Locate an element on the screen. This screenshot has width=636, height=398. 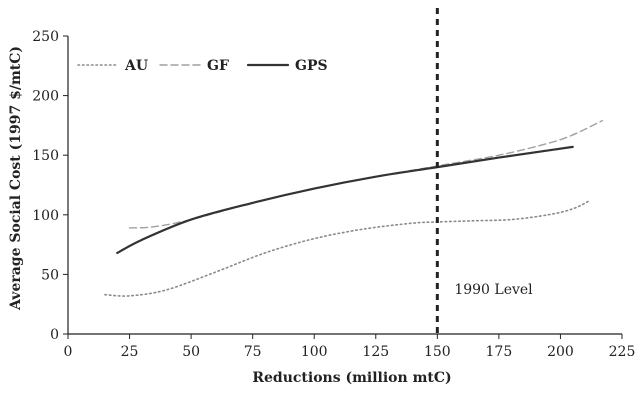
reference-line-label: 1990 Level is located at coordinates (493, 290).